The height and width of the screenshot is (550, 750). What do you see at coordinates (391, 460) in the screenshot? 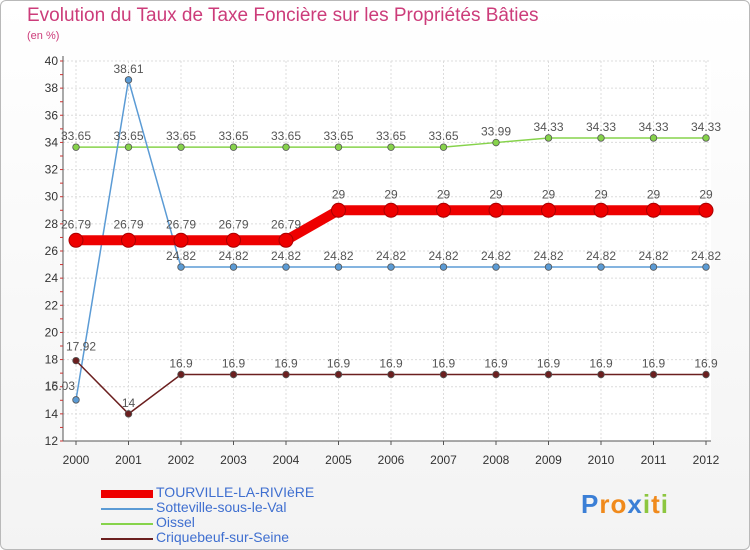
I see `x-tick-label: 2006` at bounding box center [391, 460].